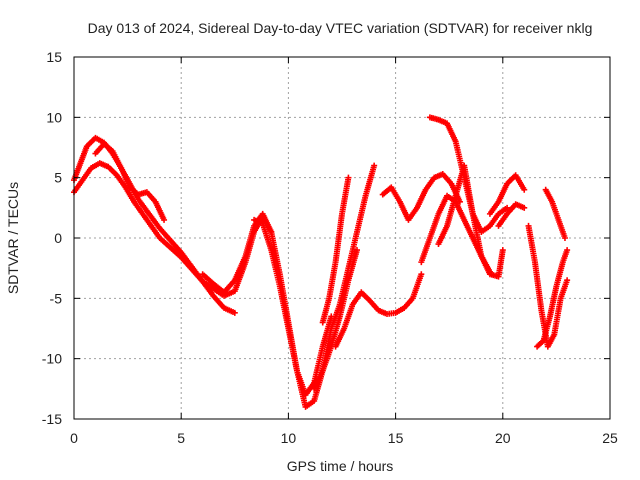 Image resolution: width=640 pixels, height=480 pixels. What do you see at coordinates (52, 359) in the screenshot?
I see `y-tick-label: -10` at bounding box center [52, 359].